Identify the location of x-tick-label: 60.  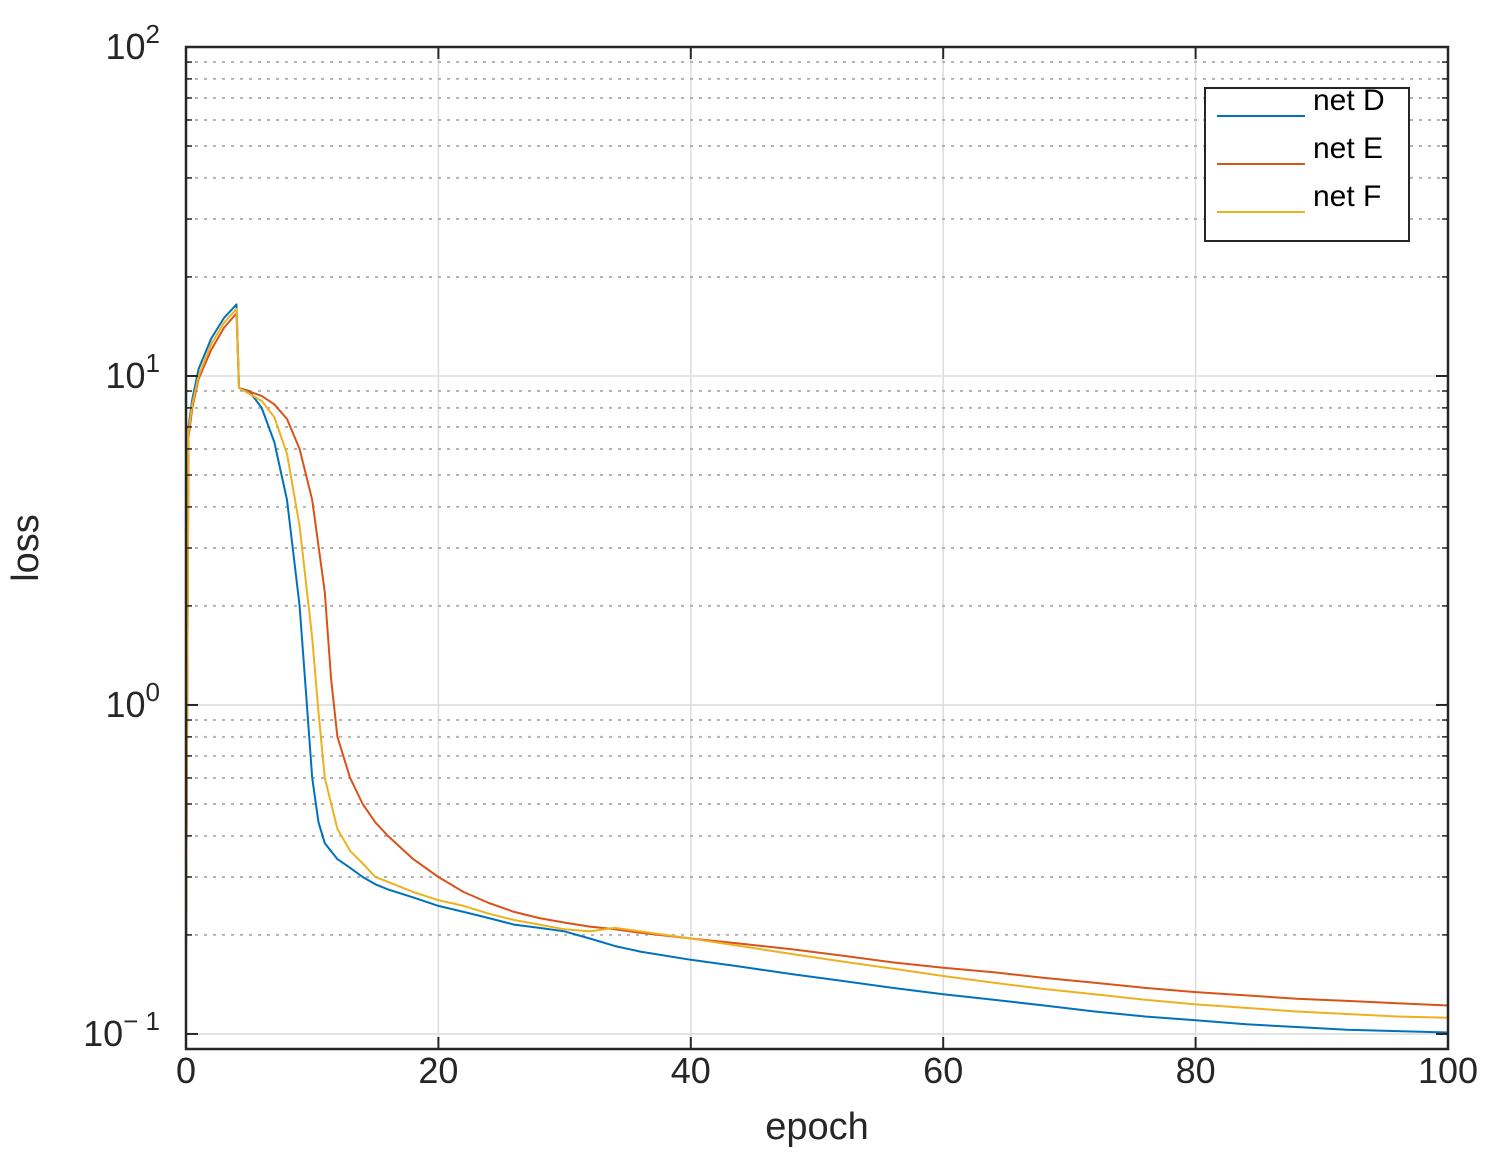
(943, 1070).